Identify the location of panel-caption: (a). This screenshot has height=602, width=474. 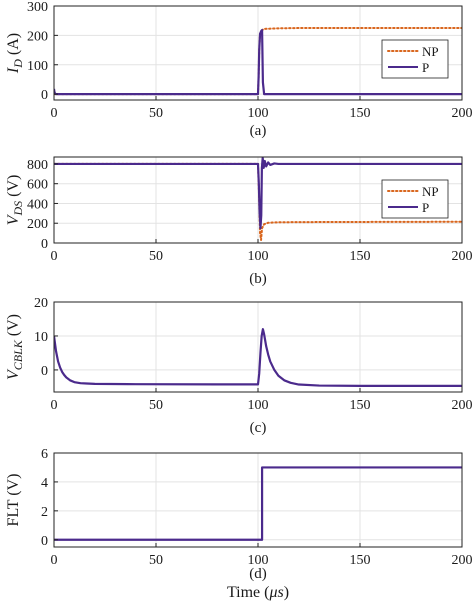
(258, 131).